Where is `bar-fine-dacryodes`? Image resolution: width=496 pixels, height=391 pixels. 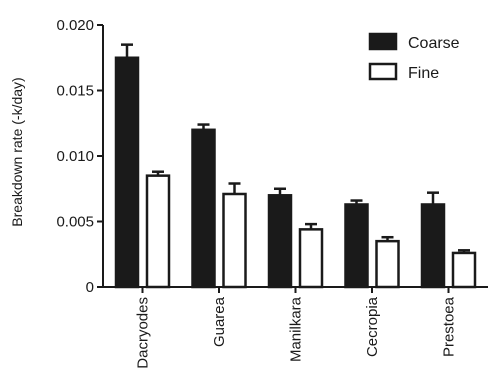 bar-fine-dacryodes is located at coordinates (158, 231).